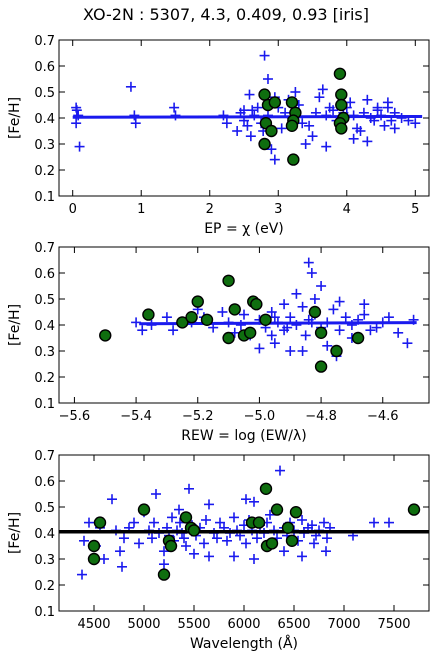 This screenshot has width=436, height=663. What do you see at coordinates (141, 209) in the screenshot?
I see `x-tick-label: 1` at bounding box center [141, 209].